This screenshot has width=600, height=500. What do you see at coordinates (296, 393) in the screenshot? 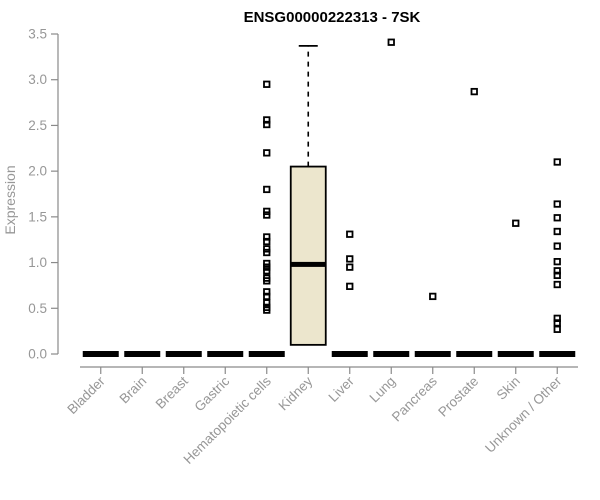
I see `x-tick-label: Kidney` at bounding box center [296, 393].